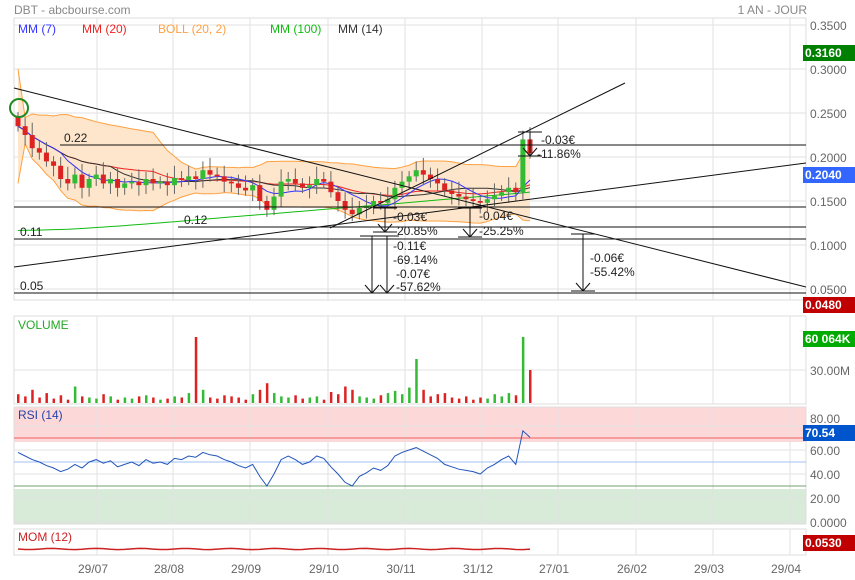 Image resolution: width=855 pixels, height=580 pixels. Describe the element at coordinates (830, 371) in the screenshot. I see `volume-tick-label: 30.00M` at that location.